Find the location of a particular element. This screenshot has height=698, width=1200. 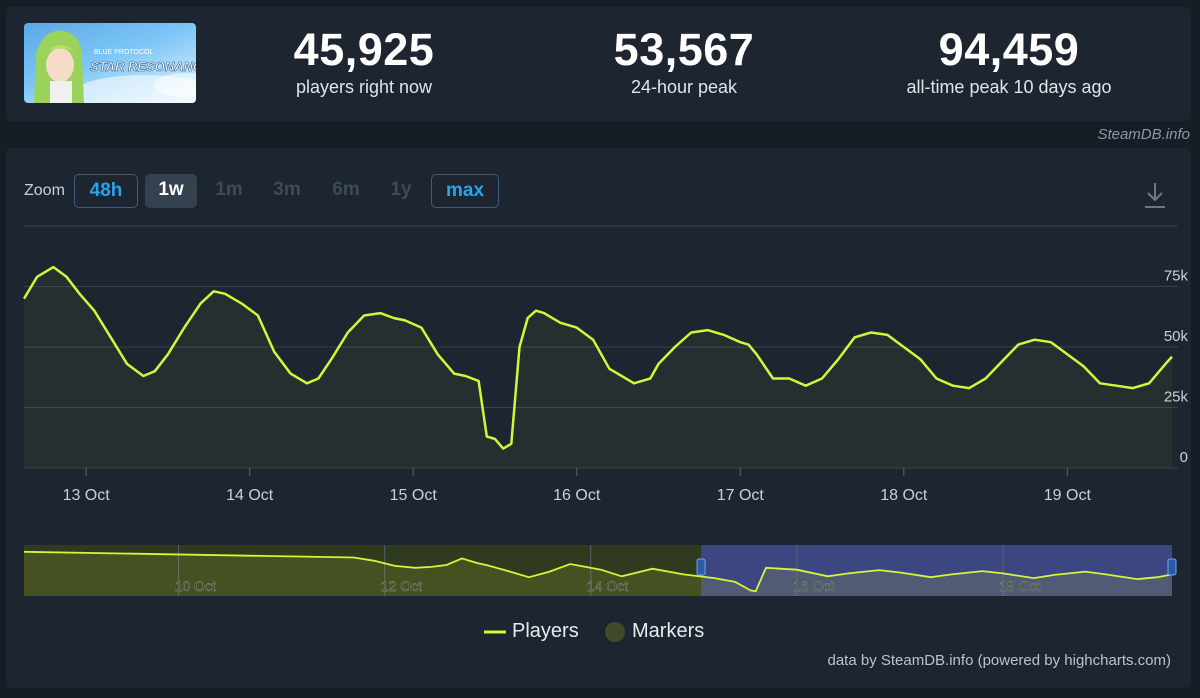

zoom-1y-button: 1y is located at coordinates (401, 189).